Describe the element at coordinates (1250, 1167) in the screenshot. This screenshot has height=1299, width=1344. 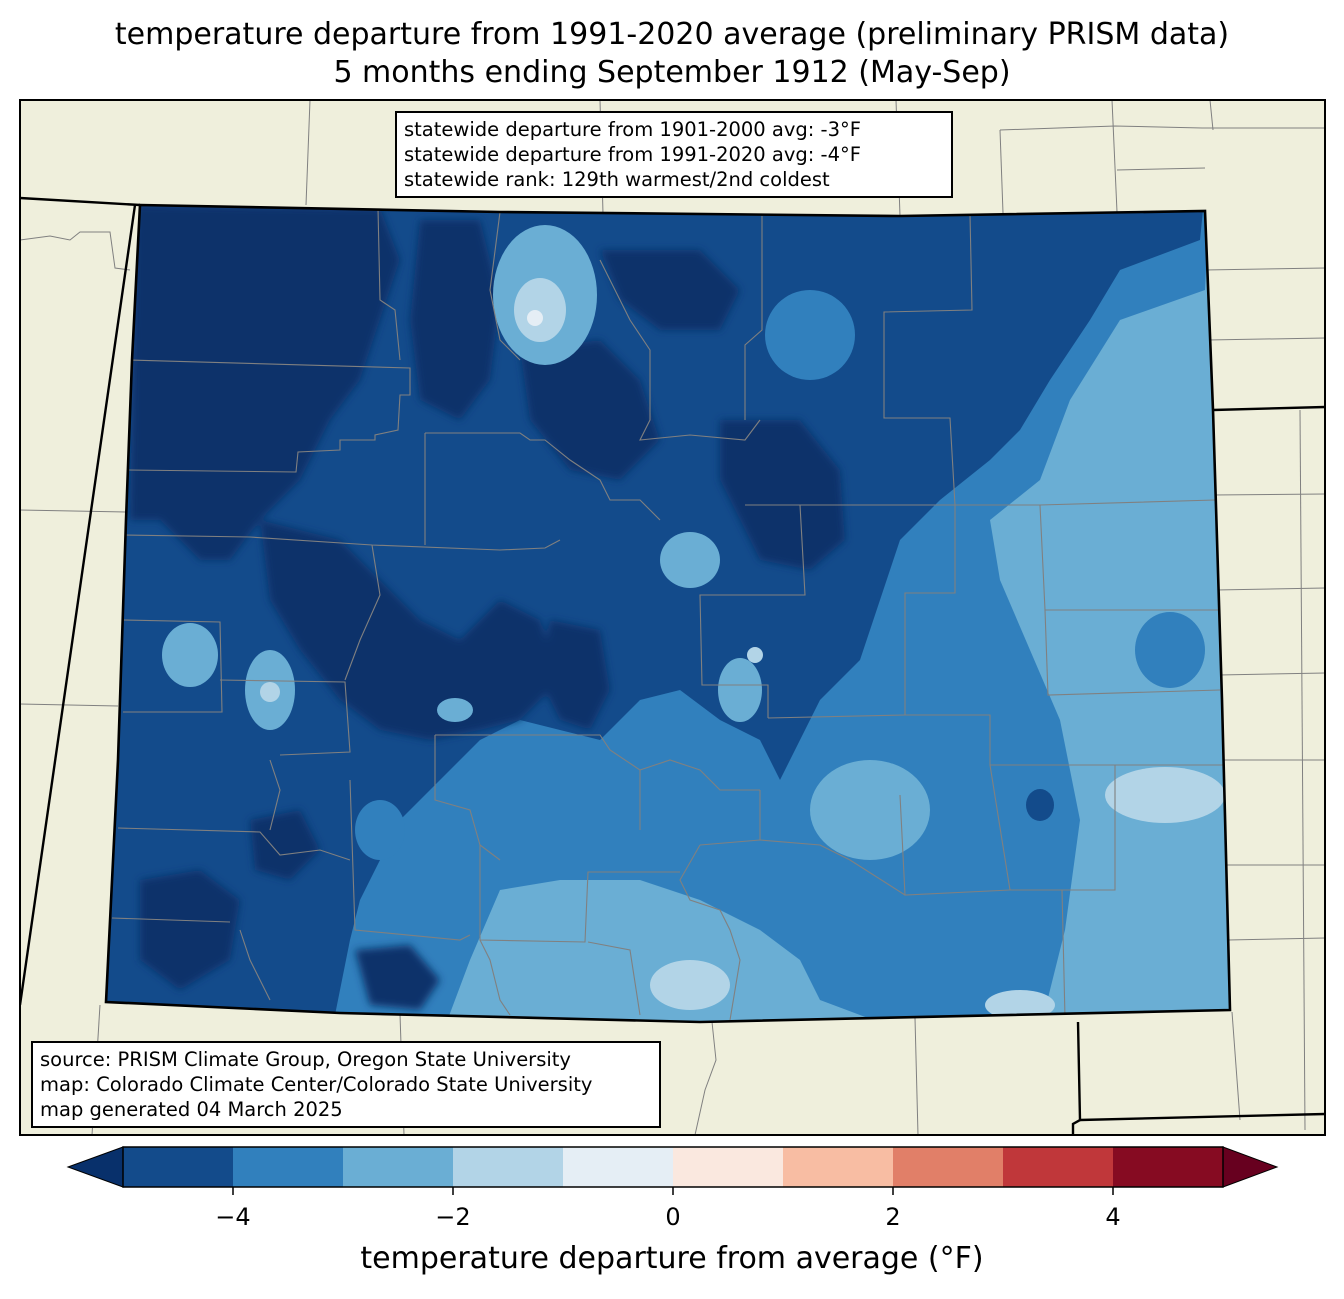
I see `colorbar-extend-high` at that location.